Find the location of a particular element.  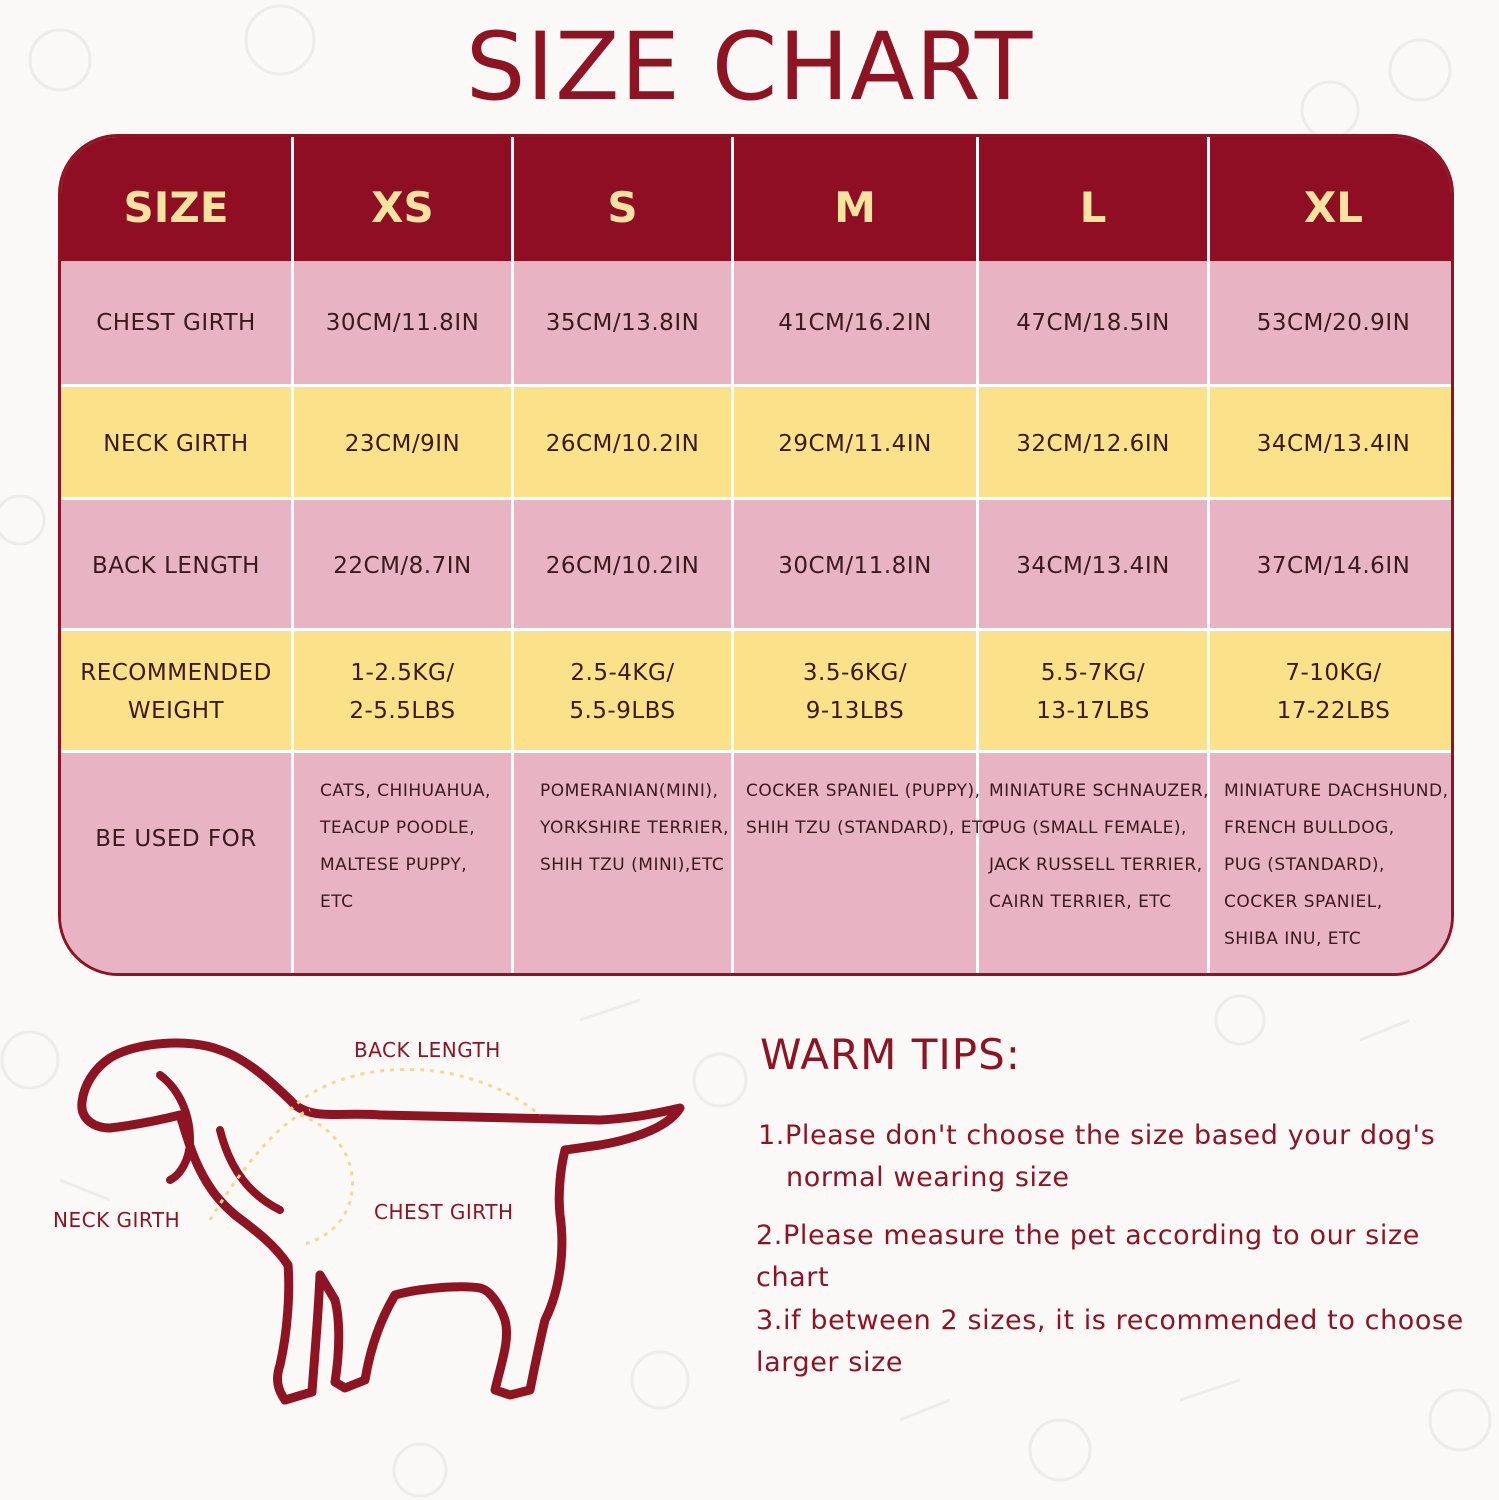

row-label: RECOMMENDED WEIGHT is located at coordinates (177, 692).